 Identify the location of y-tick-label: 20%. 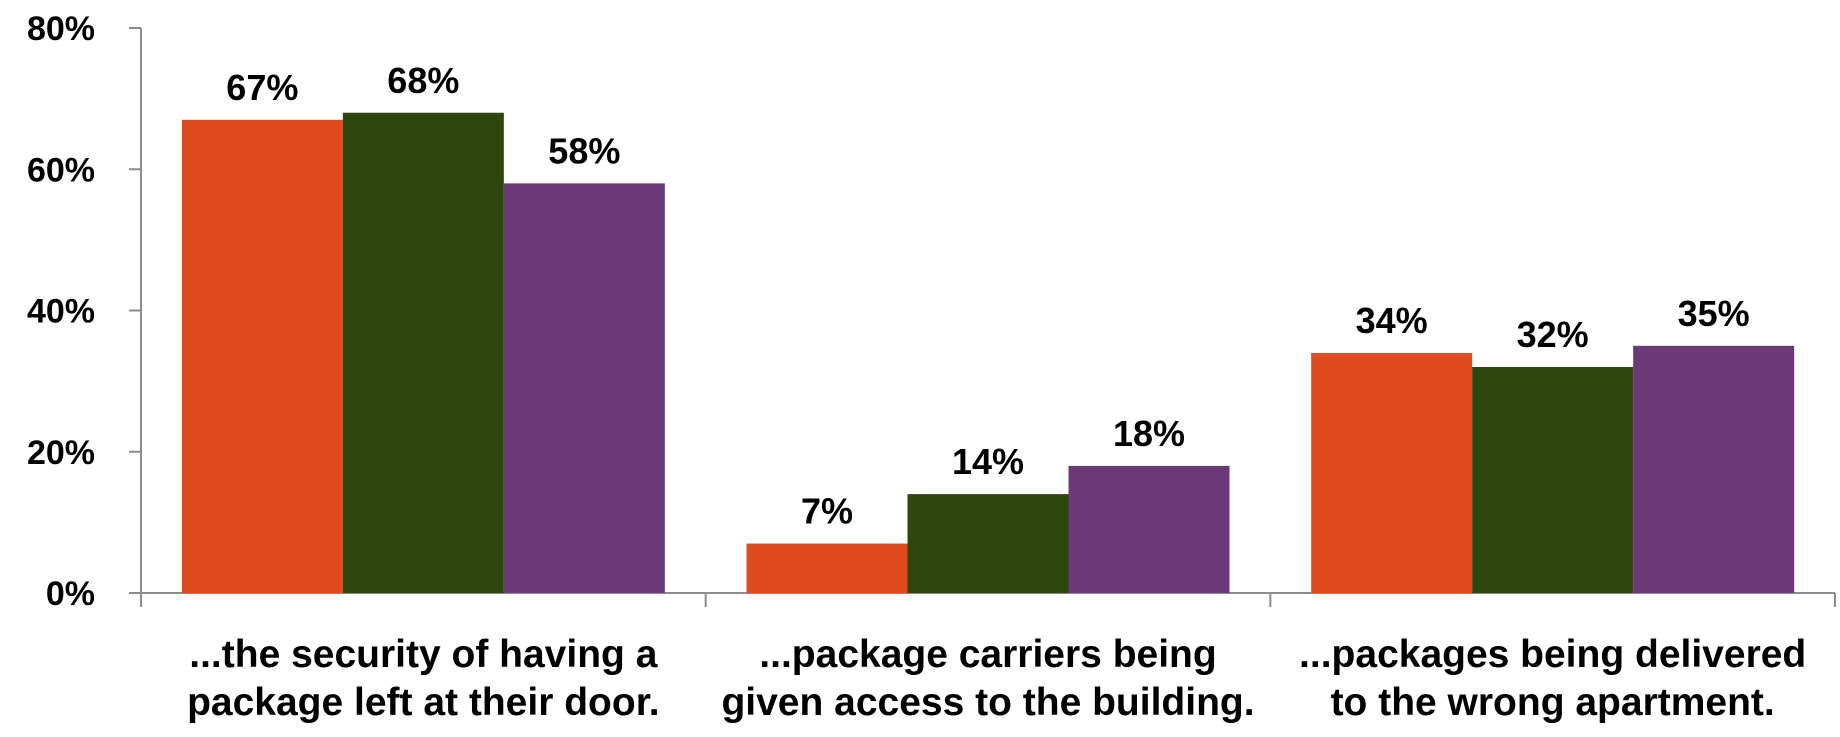
(61, 453).